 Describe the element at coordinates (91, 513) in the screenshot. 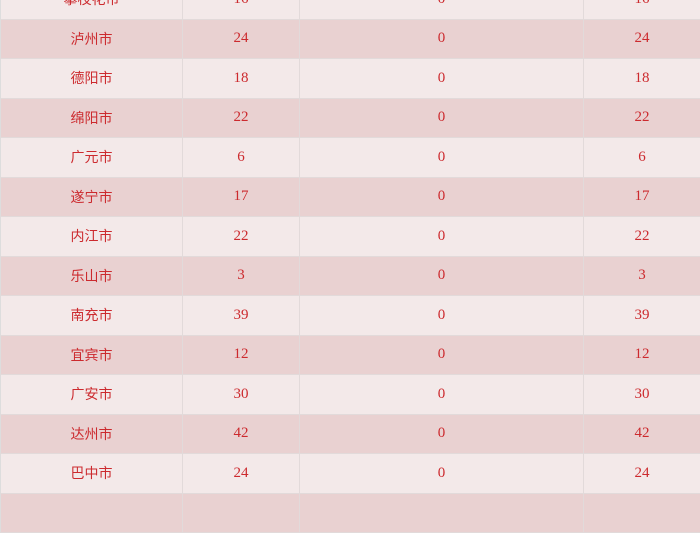

I see `city-name-cell` at that location.